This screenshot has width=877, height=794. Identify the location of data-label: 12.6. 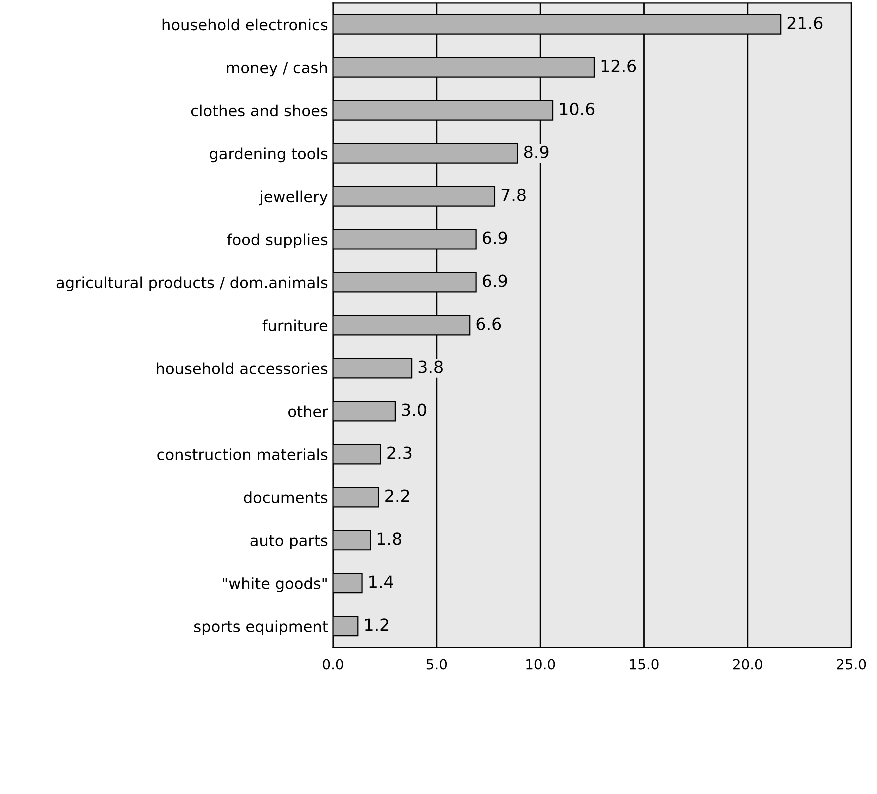
(619, 66).